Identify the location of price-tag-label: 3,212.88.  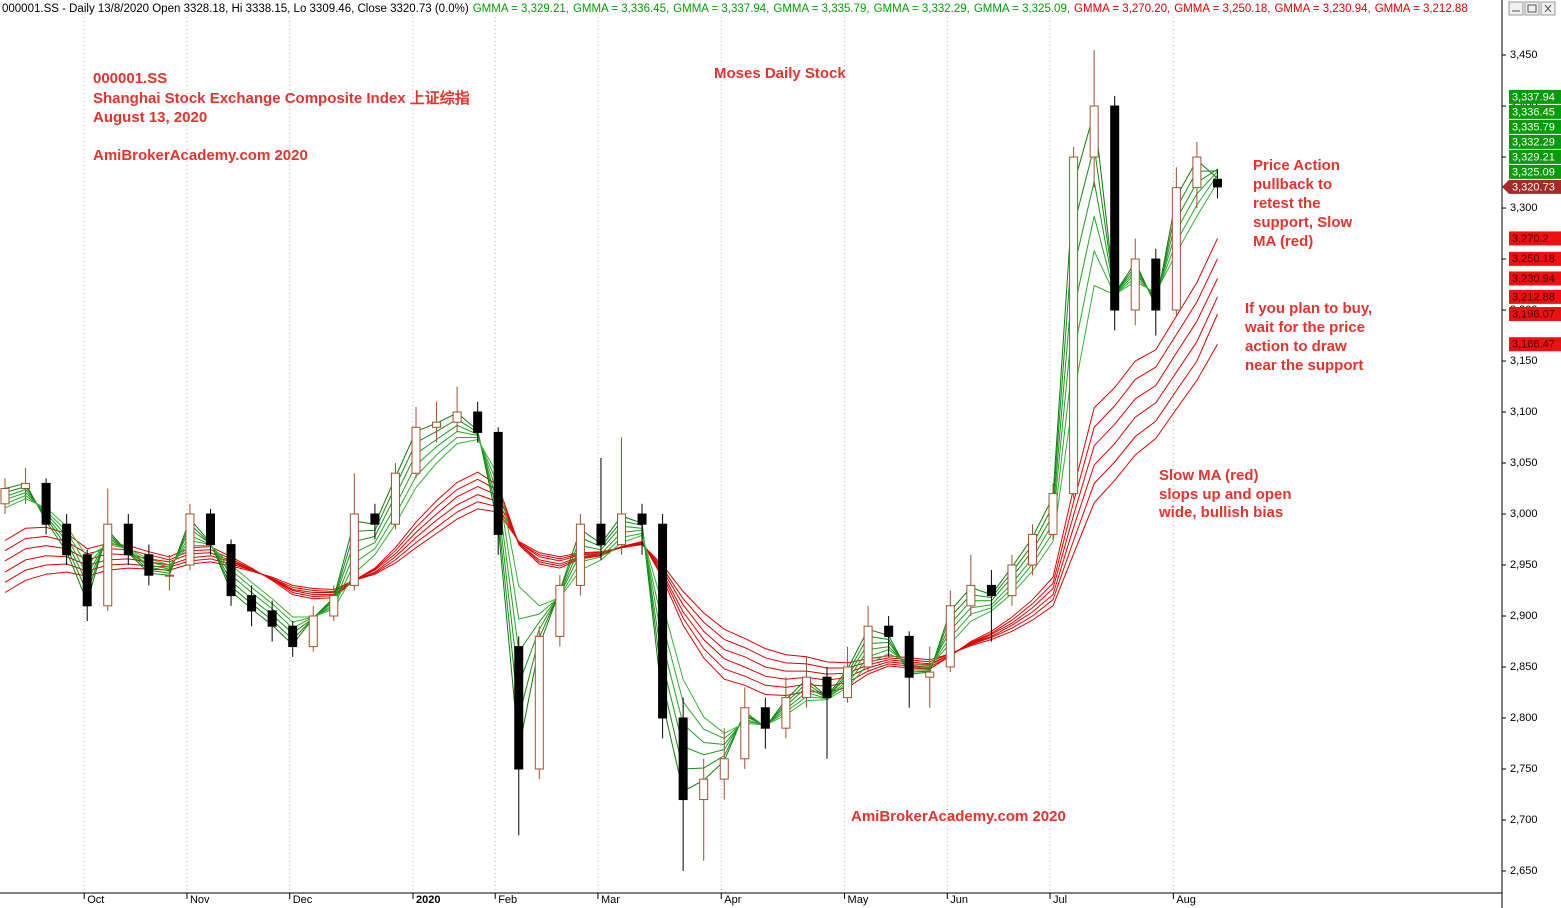
(1533, 297).